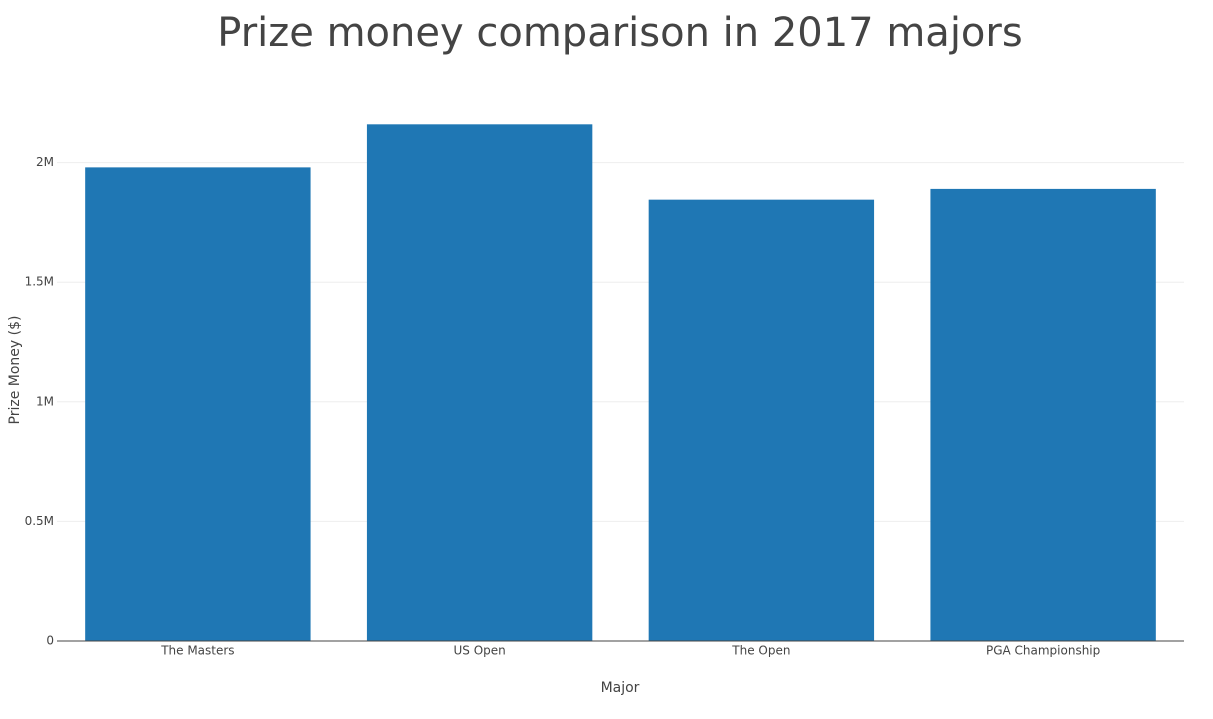  I want to click on y-tick-label: 1M, so click(45, 401).